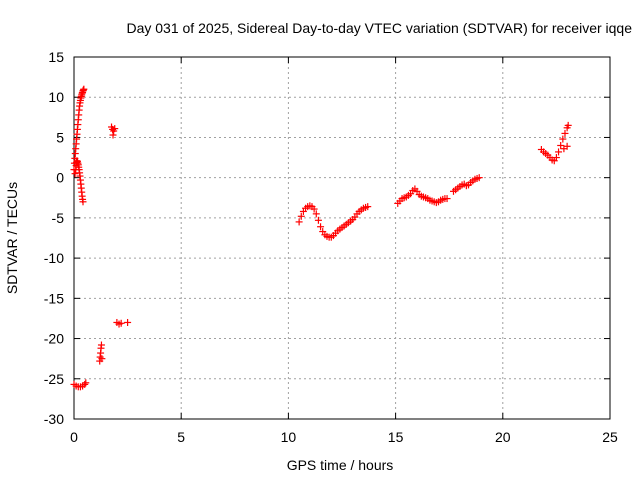  Describe the element at coordinates (54, 379) in the screenshot. I see `y-tick-label: -25` at that location.